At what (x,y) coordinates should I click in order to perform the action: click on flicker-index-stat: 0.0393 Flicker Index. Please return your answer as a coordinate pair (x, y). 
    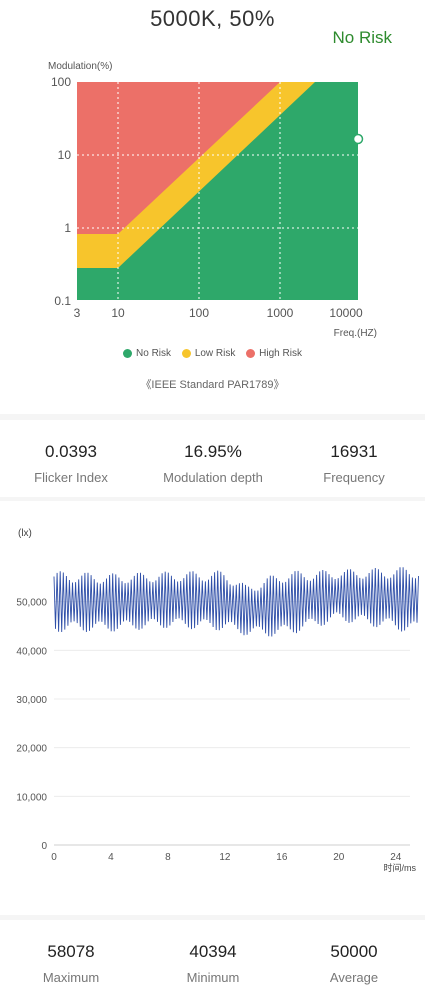
    Looking at the image, I should click on (71, 452).